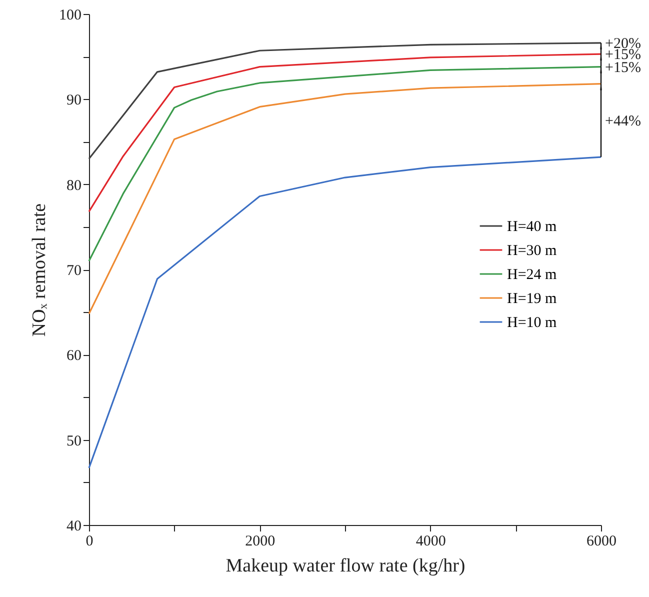  Describe the element at coordinates (346, 566) in the screenshot. I see `x-axis-title: Makeup water flow rate (kg/hr)` at that location.